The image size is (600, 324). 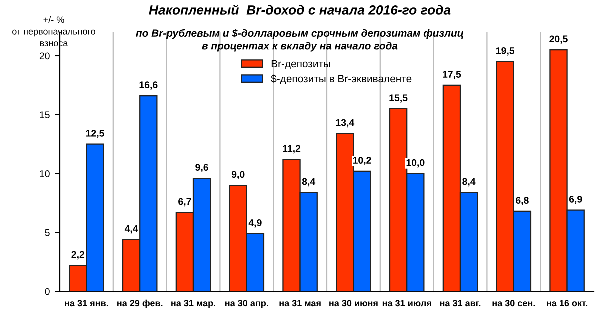 I want to click on data-label: 20,5, so click(x=559, y=40).